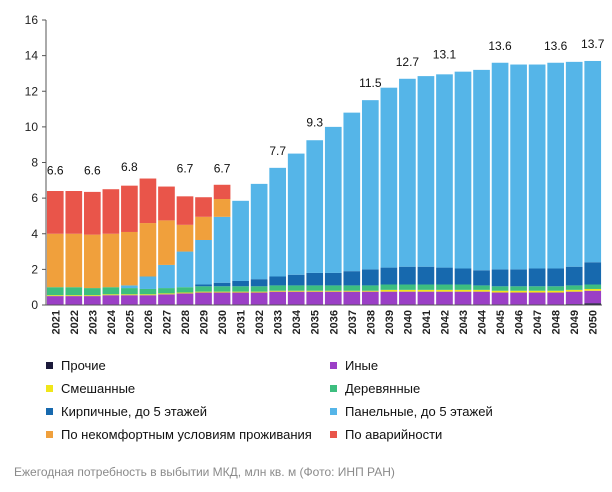  Describe the element at coordinates (167, 322) in the screenshot. I see `x-tick-label: 2027` at that location.